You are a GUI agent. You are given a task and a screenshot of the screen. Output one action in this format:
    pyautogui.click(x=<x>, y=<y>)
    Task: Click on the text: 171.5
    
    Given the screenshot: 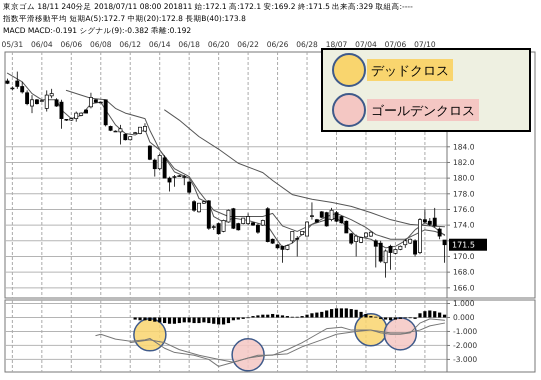 What is the action you would take?
    pyautogui.click(x=463, y=245)
    